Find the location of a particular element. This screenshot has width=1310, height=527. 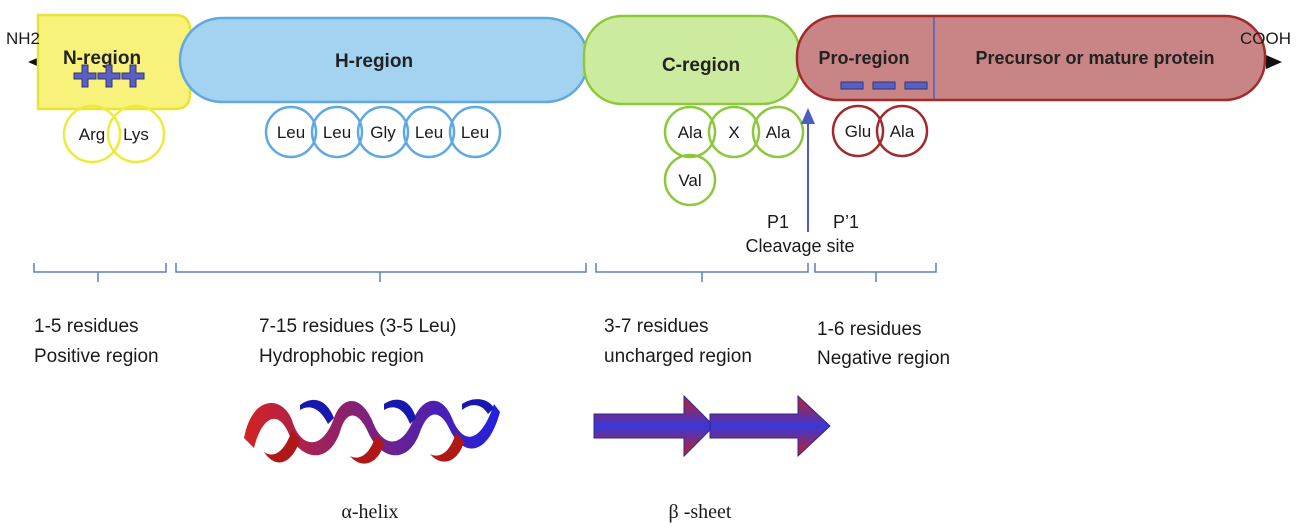

region-braces is located at coordinates (485, 272).